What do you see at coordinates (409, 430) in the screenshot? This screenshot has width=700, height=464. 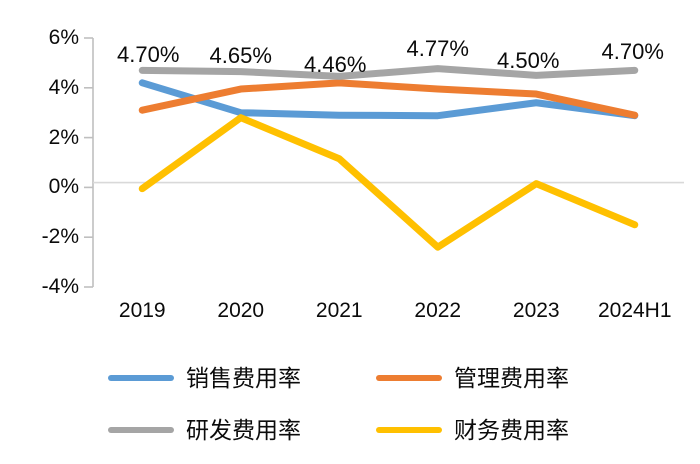 I see `legend-swatch-finance-icon` at bounding box center [409, 430].